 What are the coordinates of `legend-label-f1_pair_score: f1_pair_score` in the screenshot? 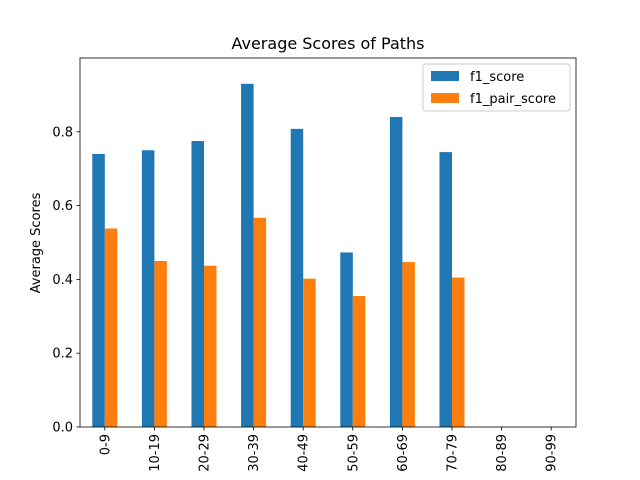 It's located at (513, 99).